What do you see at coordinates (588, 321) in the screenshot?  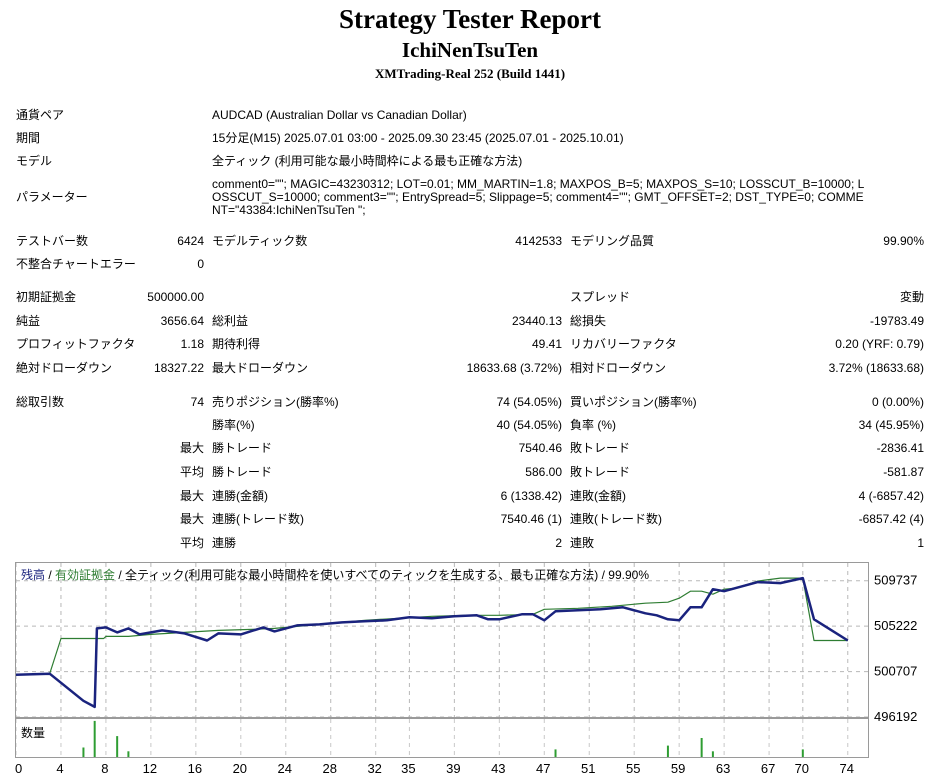 I see `gross-loss-label: 総損失` at bounding box center [588, 321].